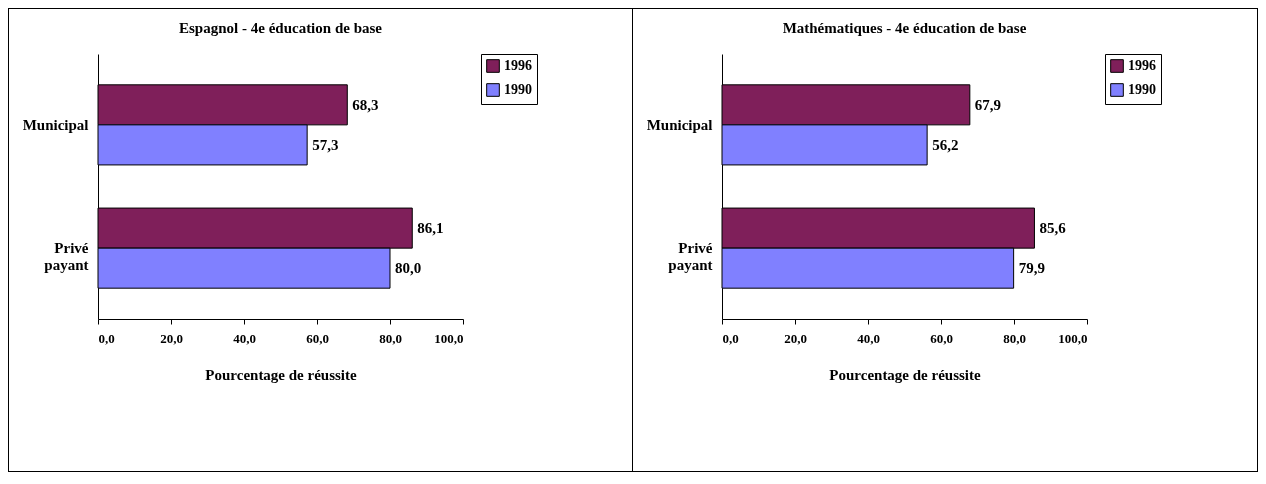 This screenshot has height=484, width=1266. I want to click on data-label: 79,9, so click(1031, 268).